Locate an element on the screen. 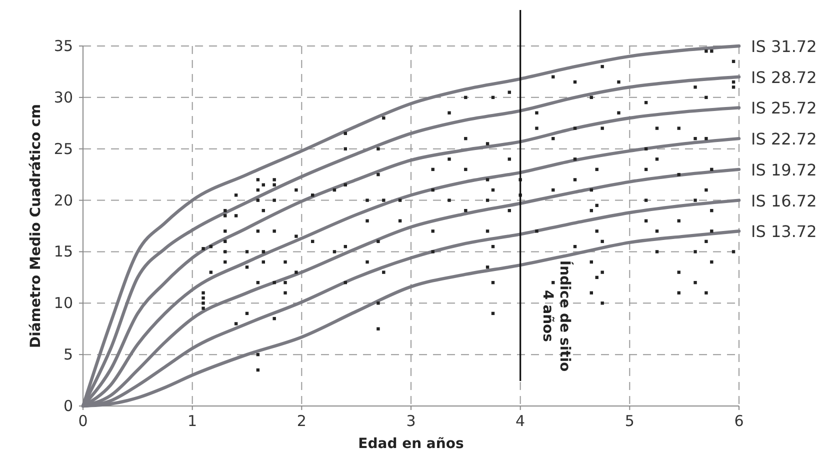 This screenshot has height=458, width=833. x-axis-title: Edad en años is located at coordinates (411, 444).